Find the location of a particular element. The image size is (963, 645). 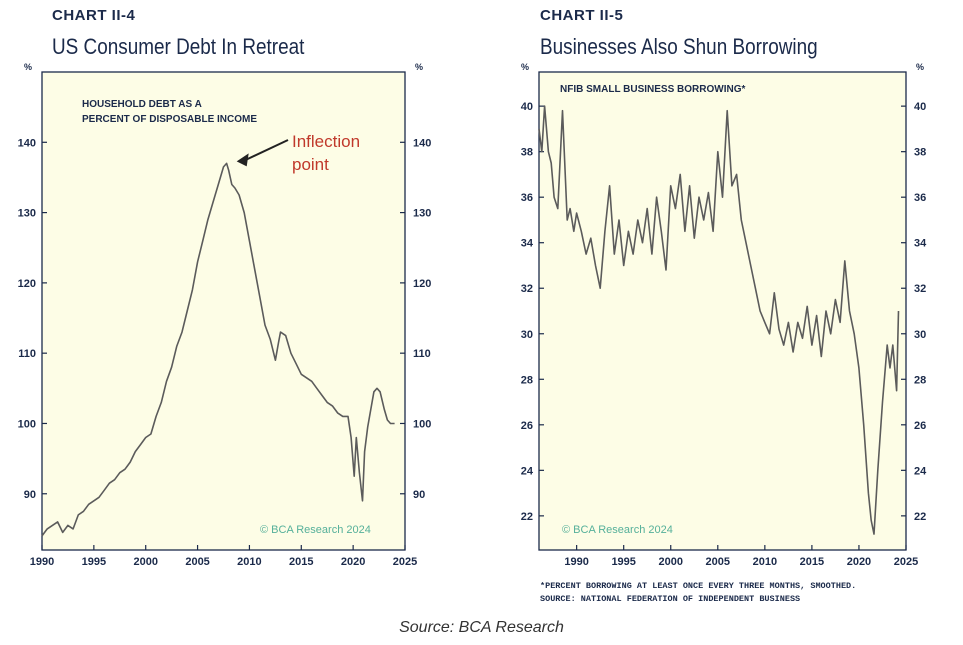

y-tick-label-left: 110 is located at coordinates (27, 354).